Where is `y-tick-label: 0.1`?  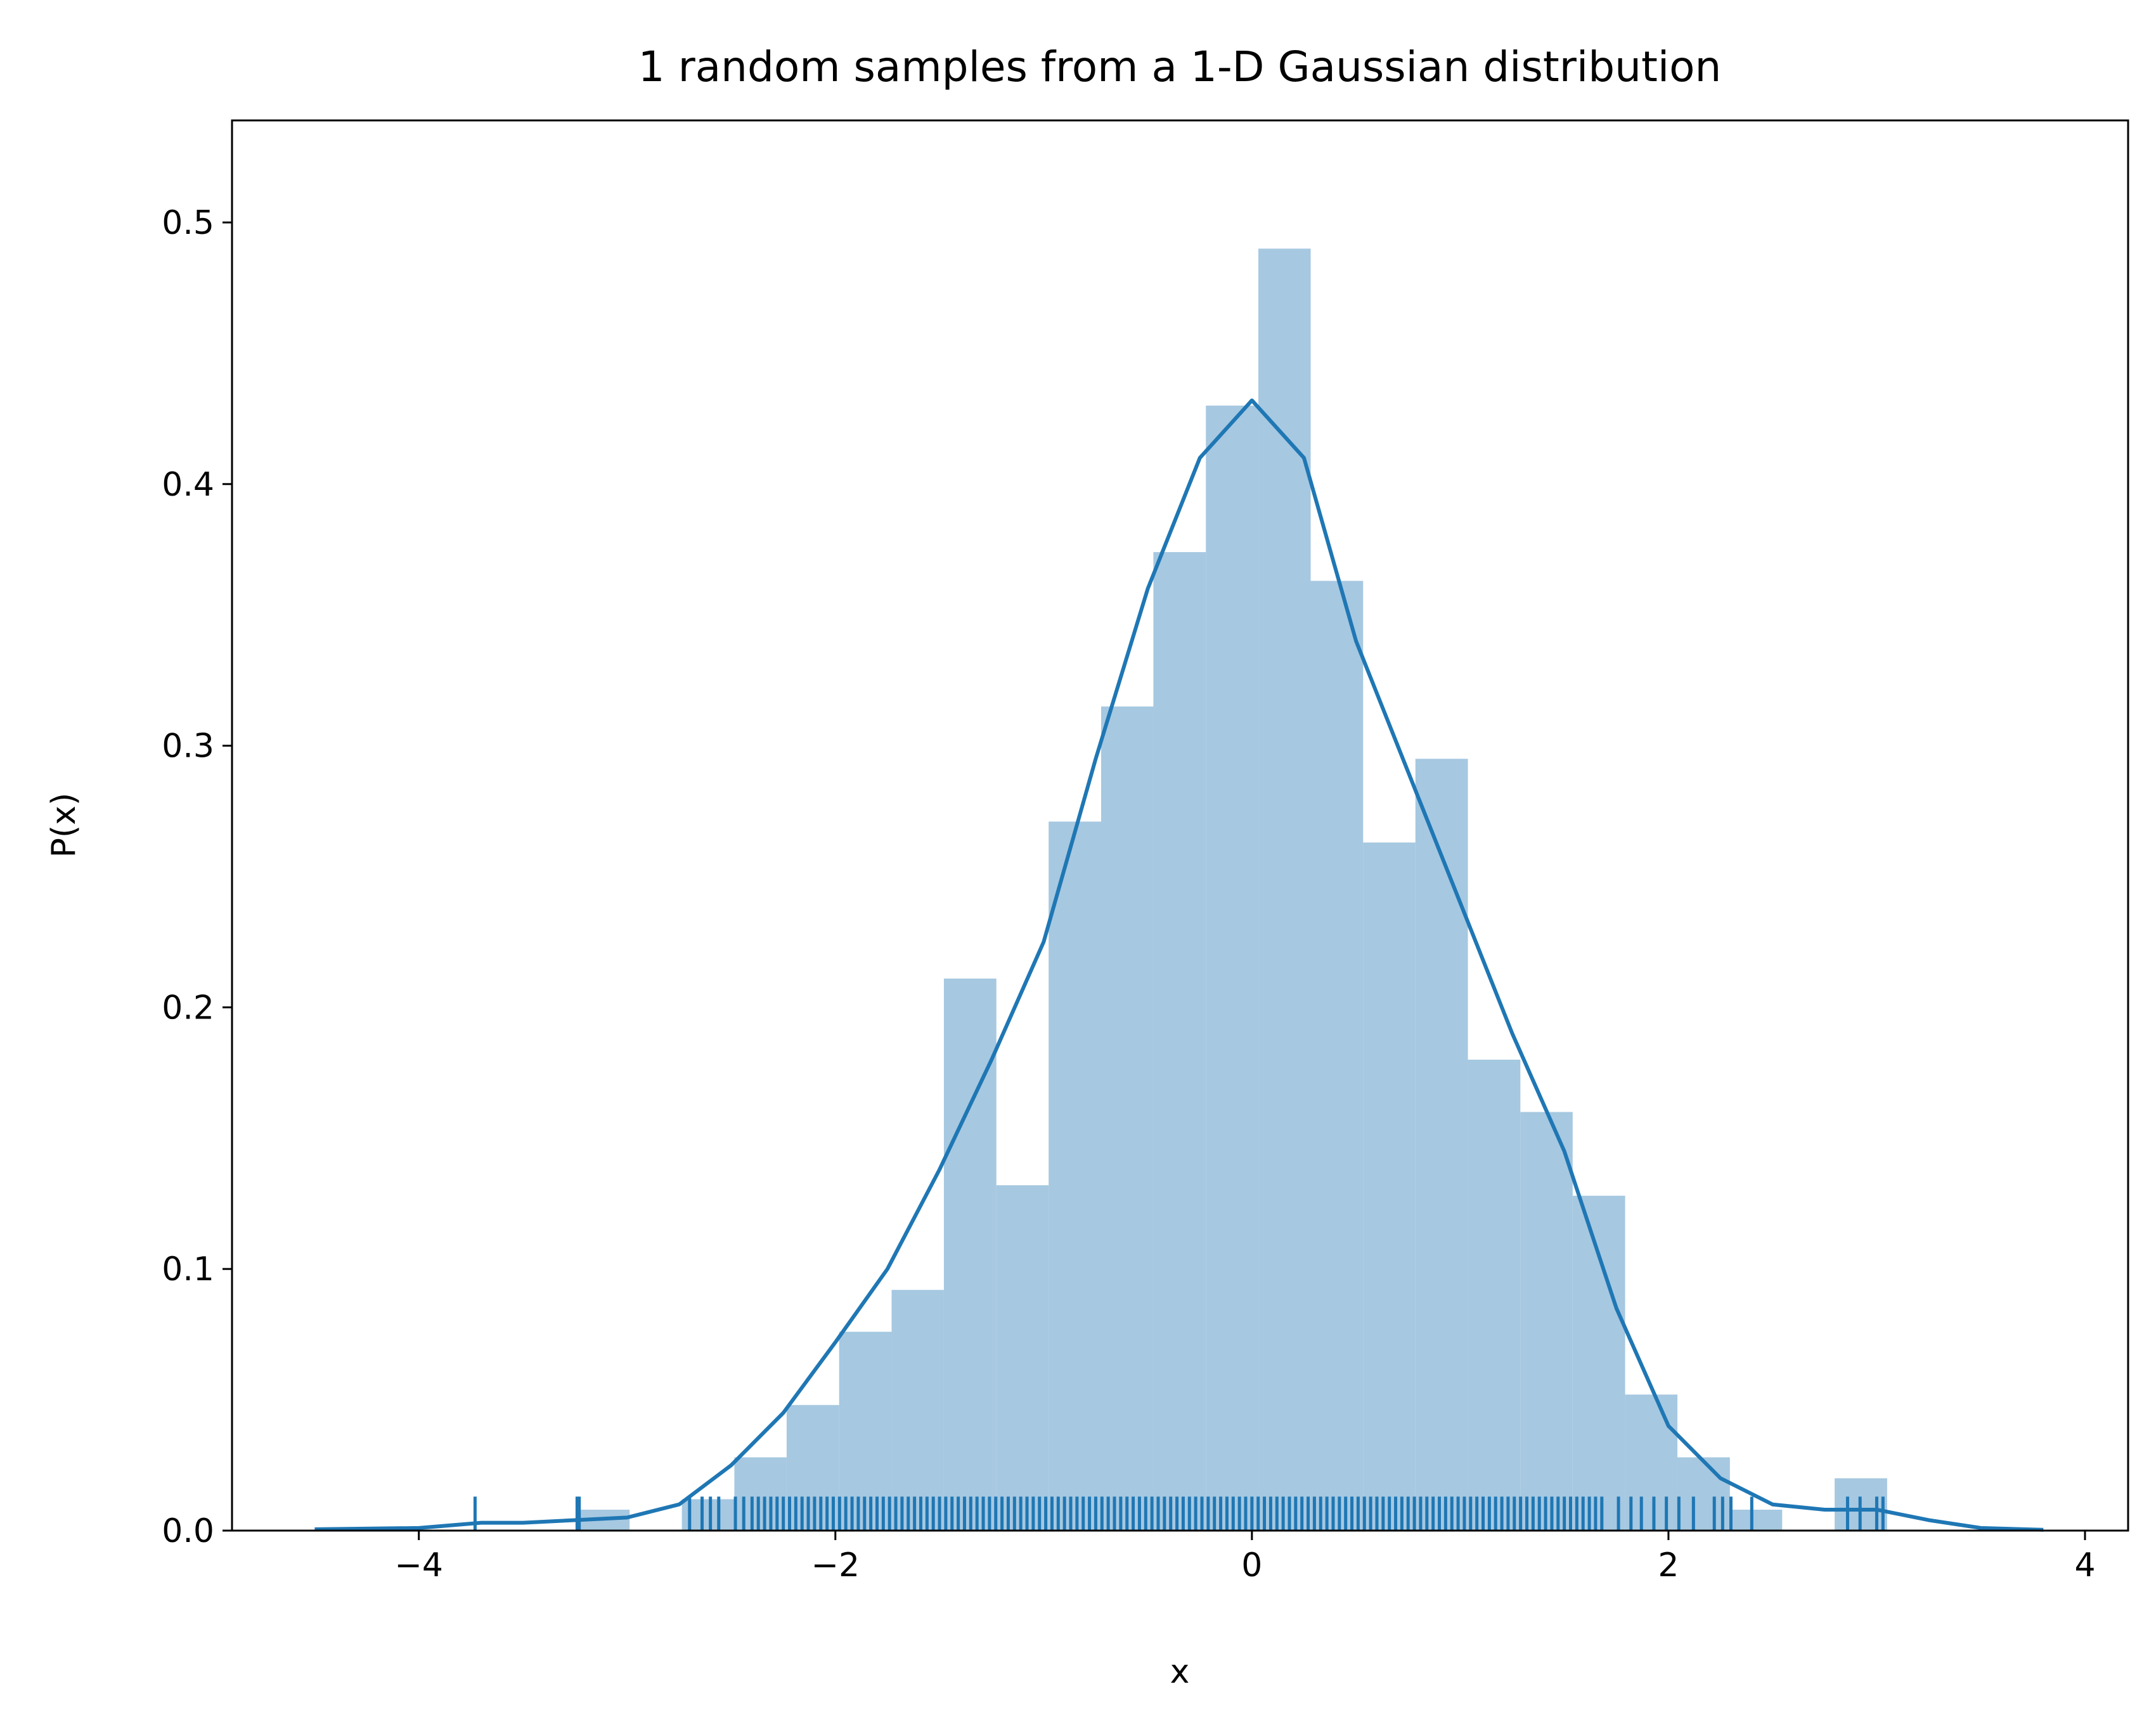
y-tick-label: 0.1 is located at coordinates (188, 1269).